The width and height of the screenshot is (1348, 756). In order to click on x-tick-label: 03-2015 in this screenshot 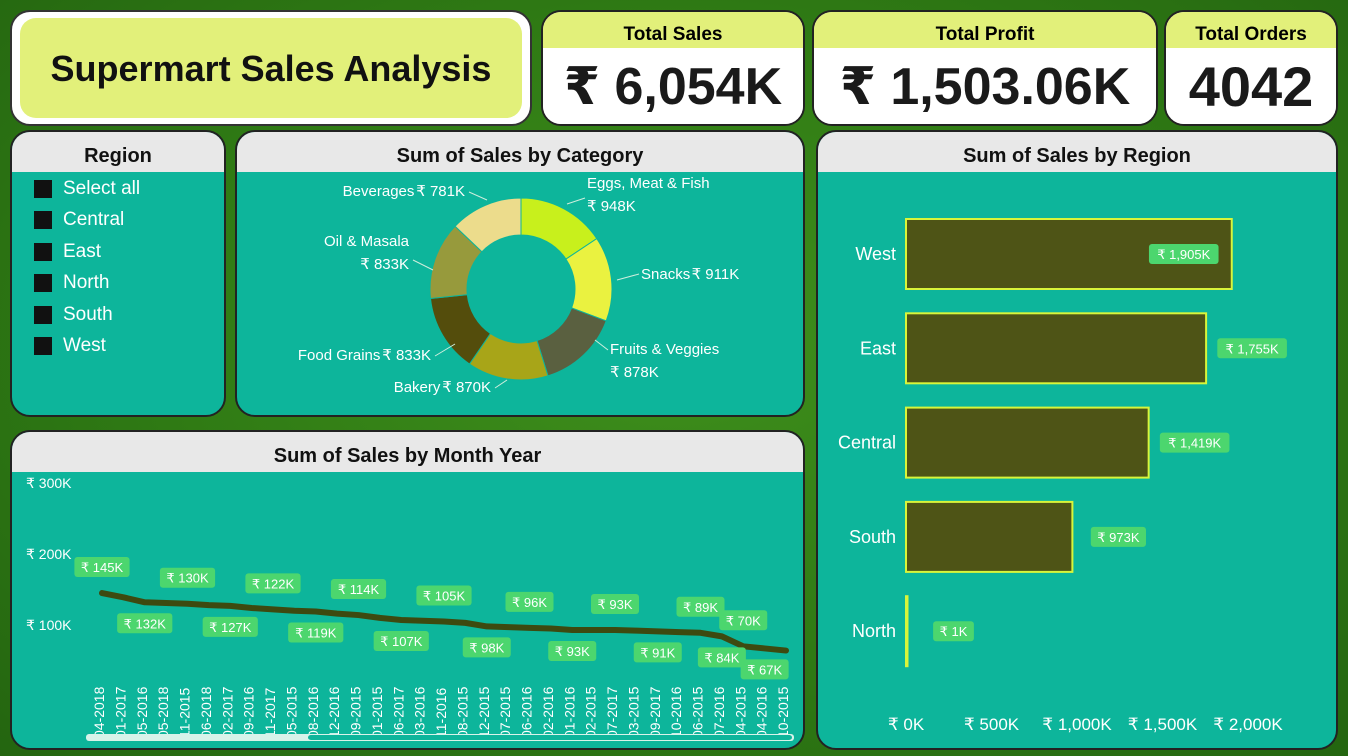, I will do `click(633, 712)`.